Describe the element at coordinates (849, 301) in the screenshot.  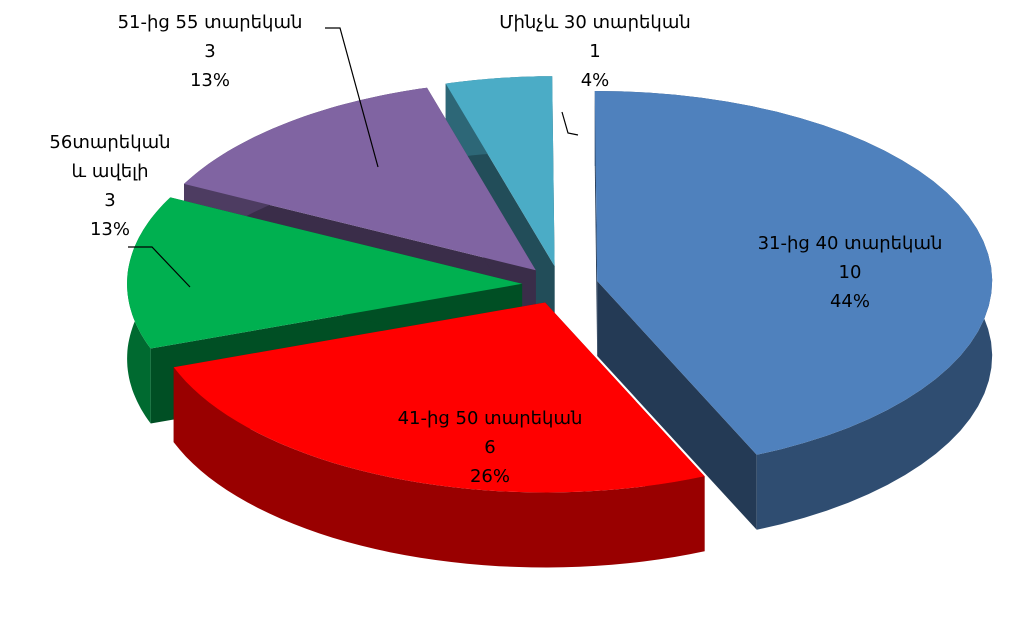
I see `label-percent: 44%` at that location.